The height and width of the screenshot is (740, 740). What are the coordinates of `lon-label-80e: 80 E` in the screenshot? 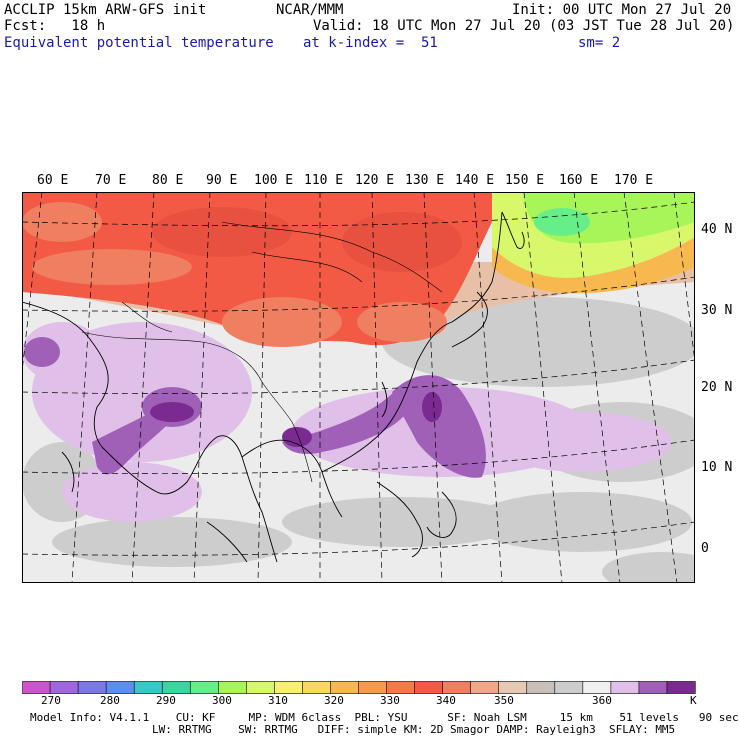 It's located at (168, 180).